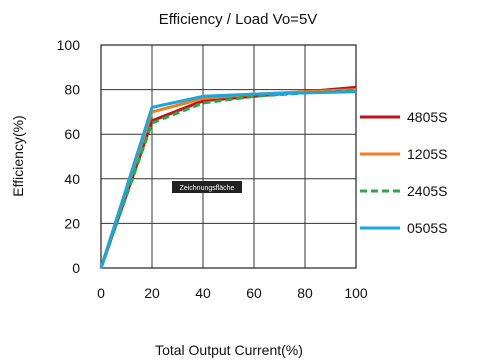  Describe the element at coordinates (427, 191) in the screenshot. I see `legend-label-2405S: 2405S` at that location.